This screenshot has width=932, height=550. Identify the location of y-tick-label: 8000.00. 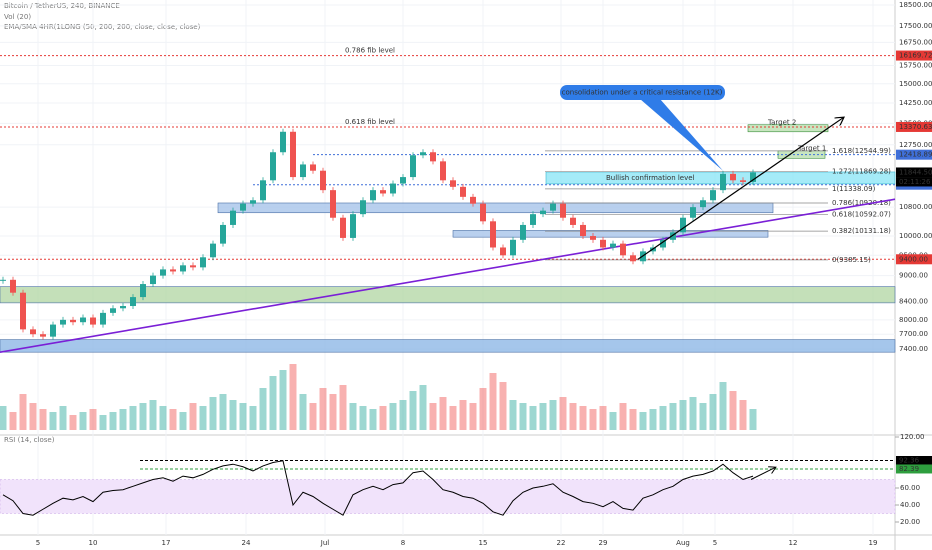
(913, 320).